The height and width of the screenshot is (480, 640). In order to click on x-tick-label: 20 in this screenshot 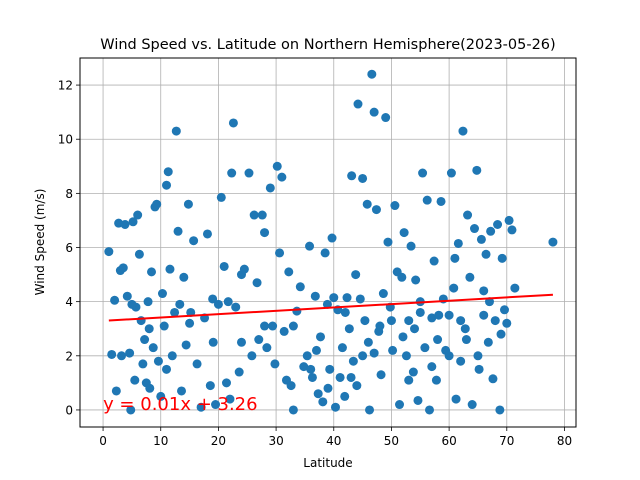, I will do `click(218, 441)`.